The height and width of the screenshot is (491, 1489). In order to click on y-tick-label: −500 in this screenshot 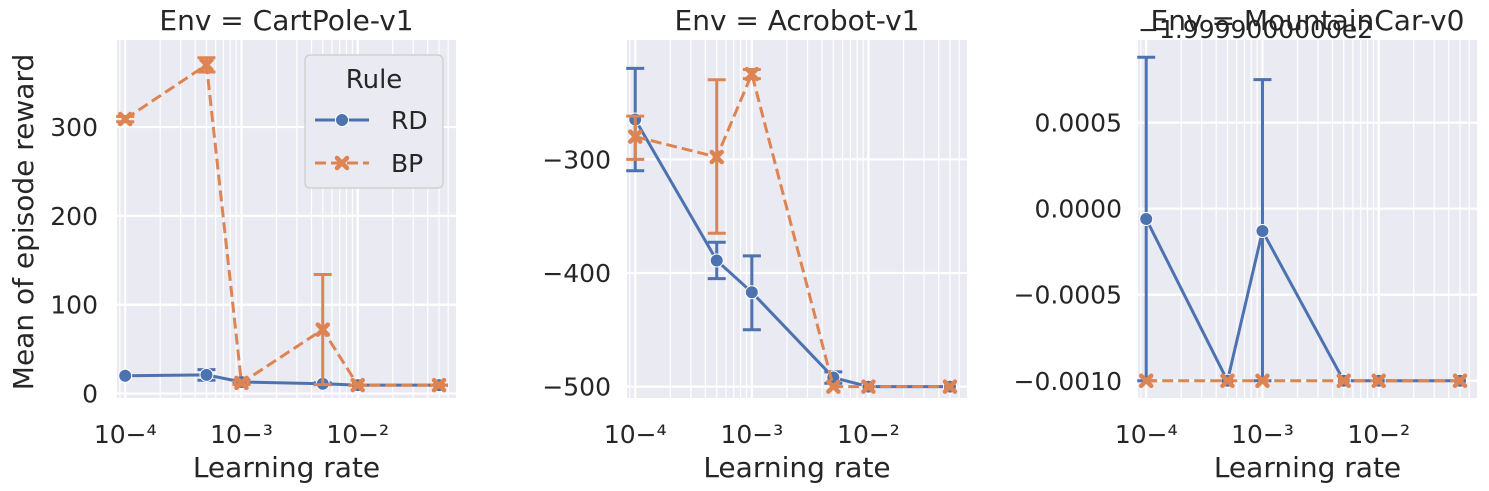, I will do `click(576, 387)`.